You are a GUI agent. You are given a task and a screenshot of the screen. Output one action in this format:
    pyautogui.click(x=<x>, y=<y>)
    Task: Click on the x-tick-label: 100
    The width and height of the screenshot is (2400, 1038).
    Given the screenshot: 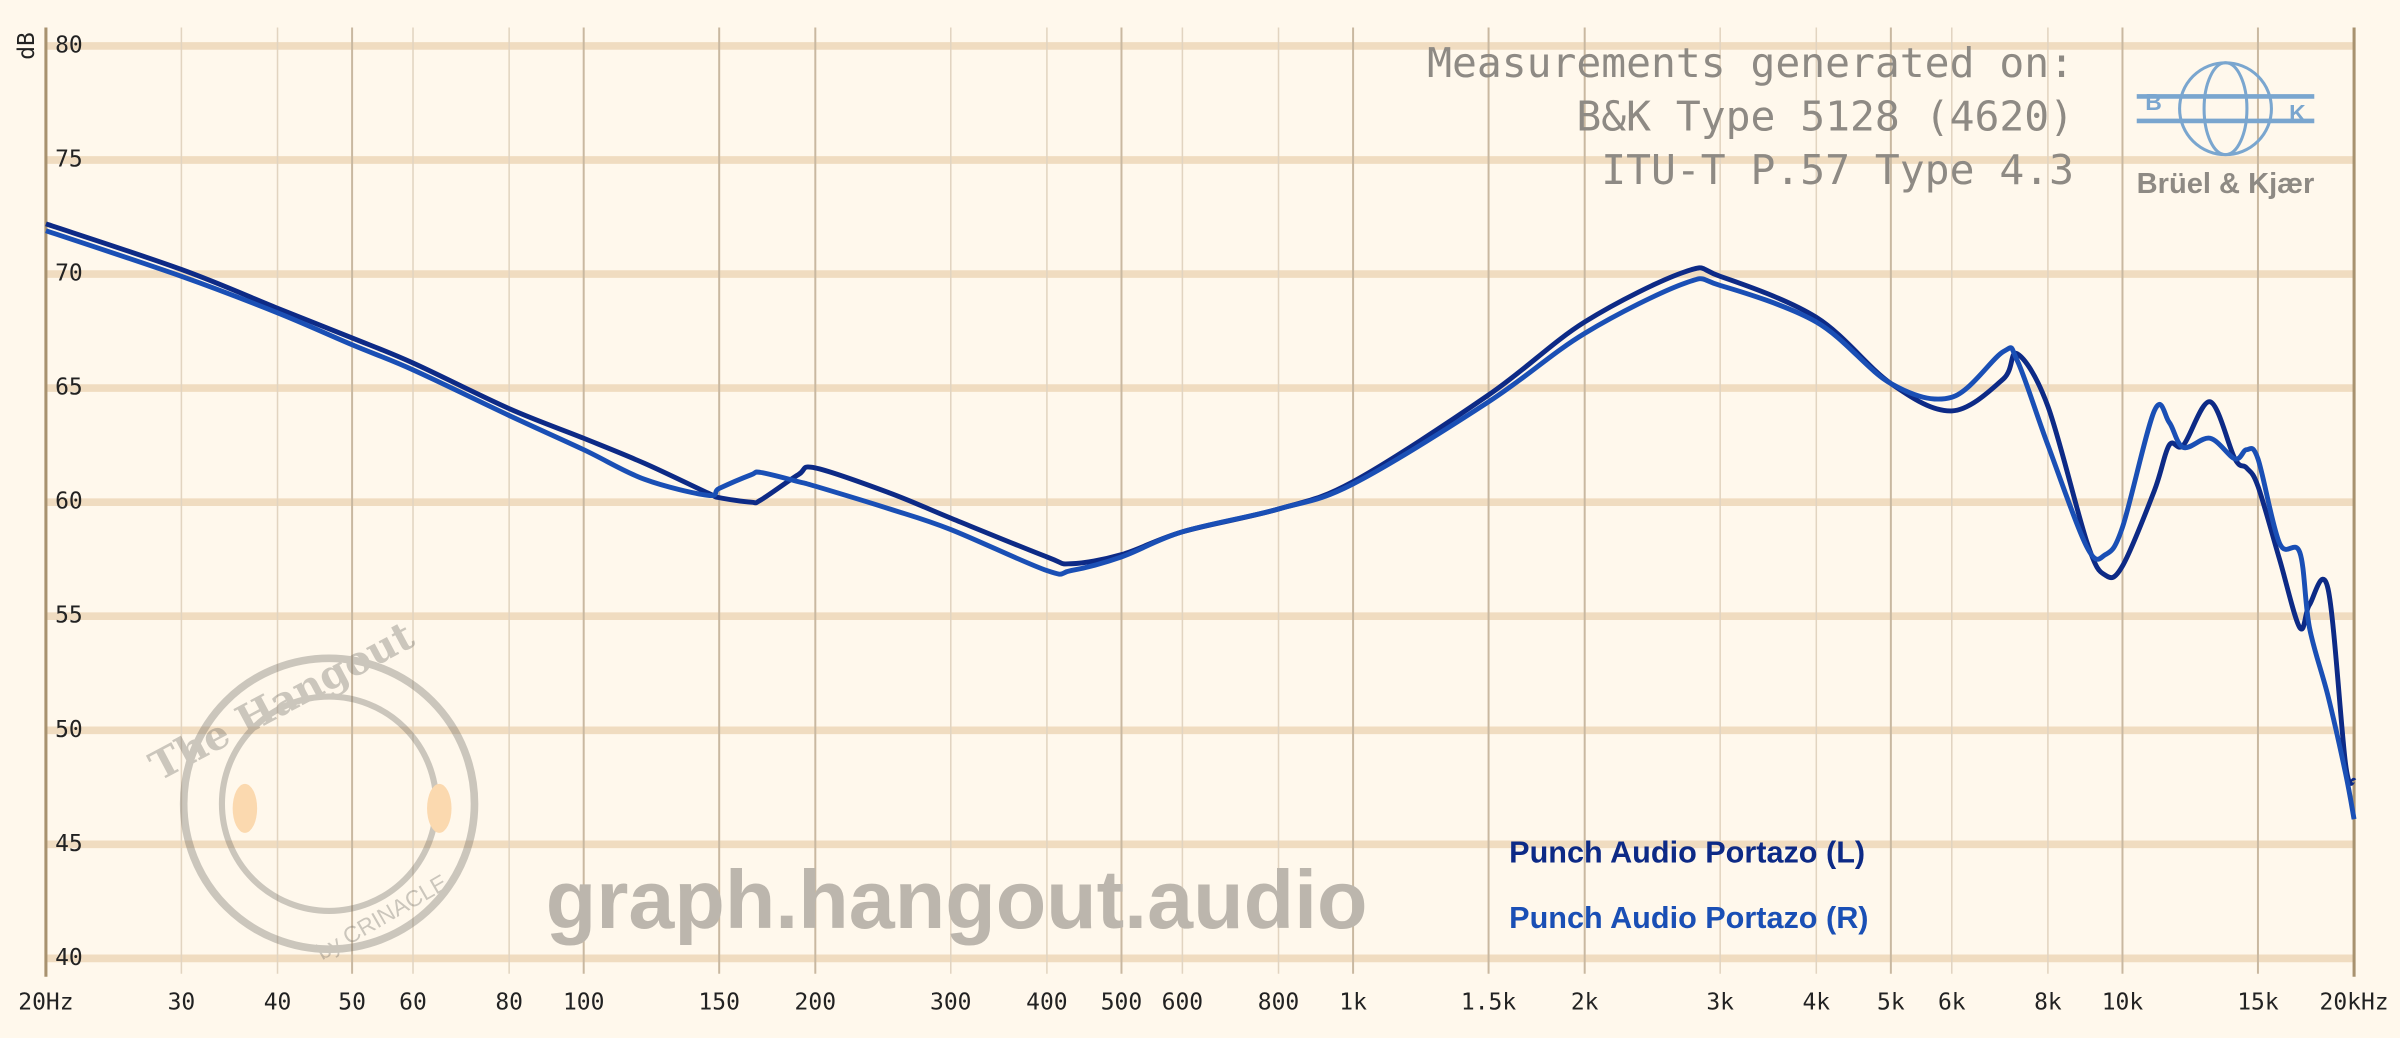 What is the action you would take?
    pyautogui.click(x=583, y=1002)
    